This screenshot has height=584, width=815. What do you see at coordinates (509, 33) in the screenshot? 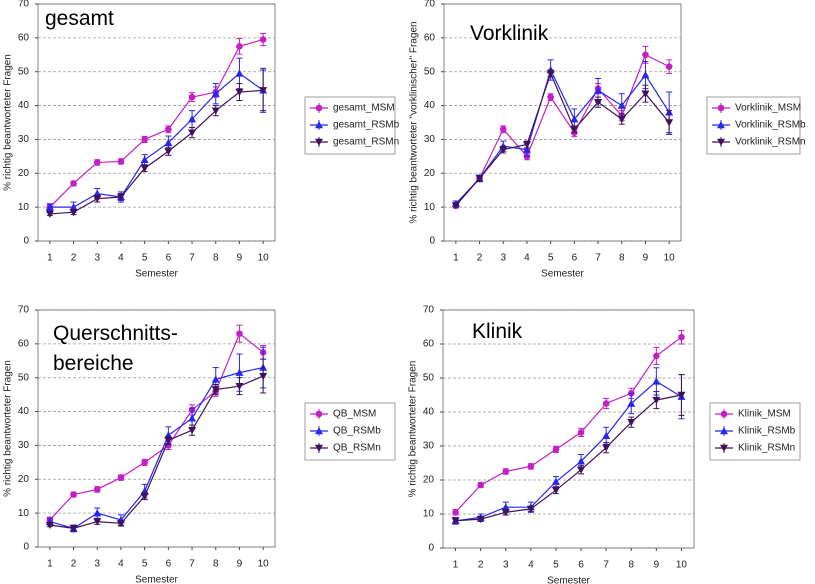
I see `chart-title: Vorklinik` at bounding box center [509, 33].